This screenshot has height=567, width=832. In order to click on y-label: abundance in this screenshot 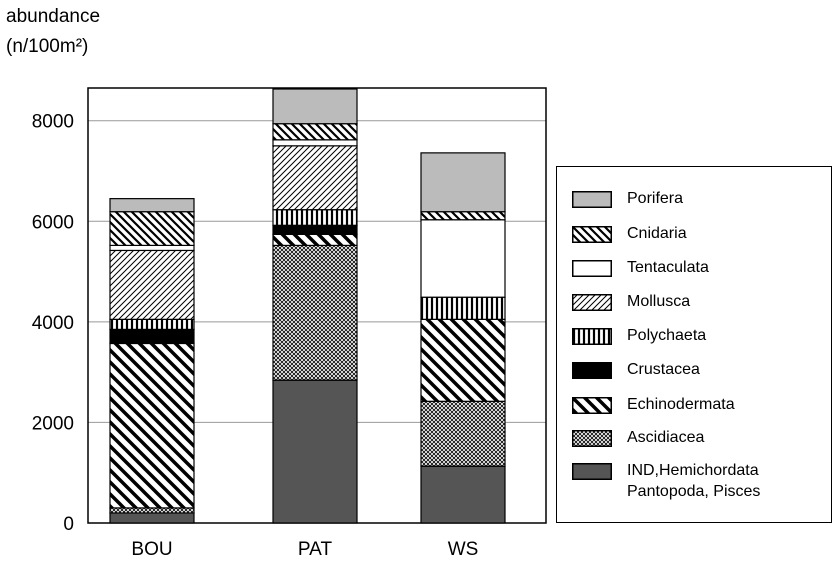, I will do `click(53, 16)`.